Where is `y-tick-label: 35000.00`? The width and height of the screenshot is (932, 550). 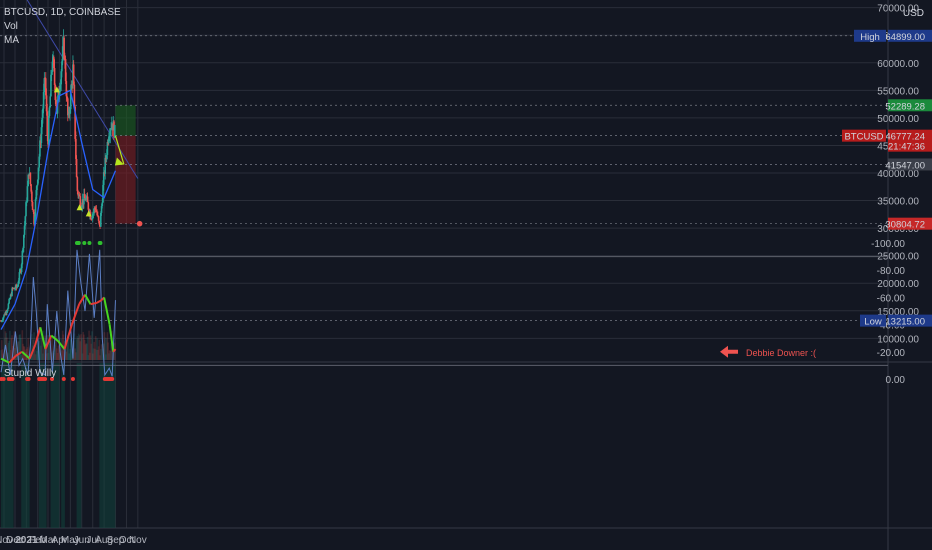
y-tick-label: 35000.00 is located at coordinates (898, 202).